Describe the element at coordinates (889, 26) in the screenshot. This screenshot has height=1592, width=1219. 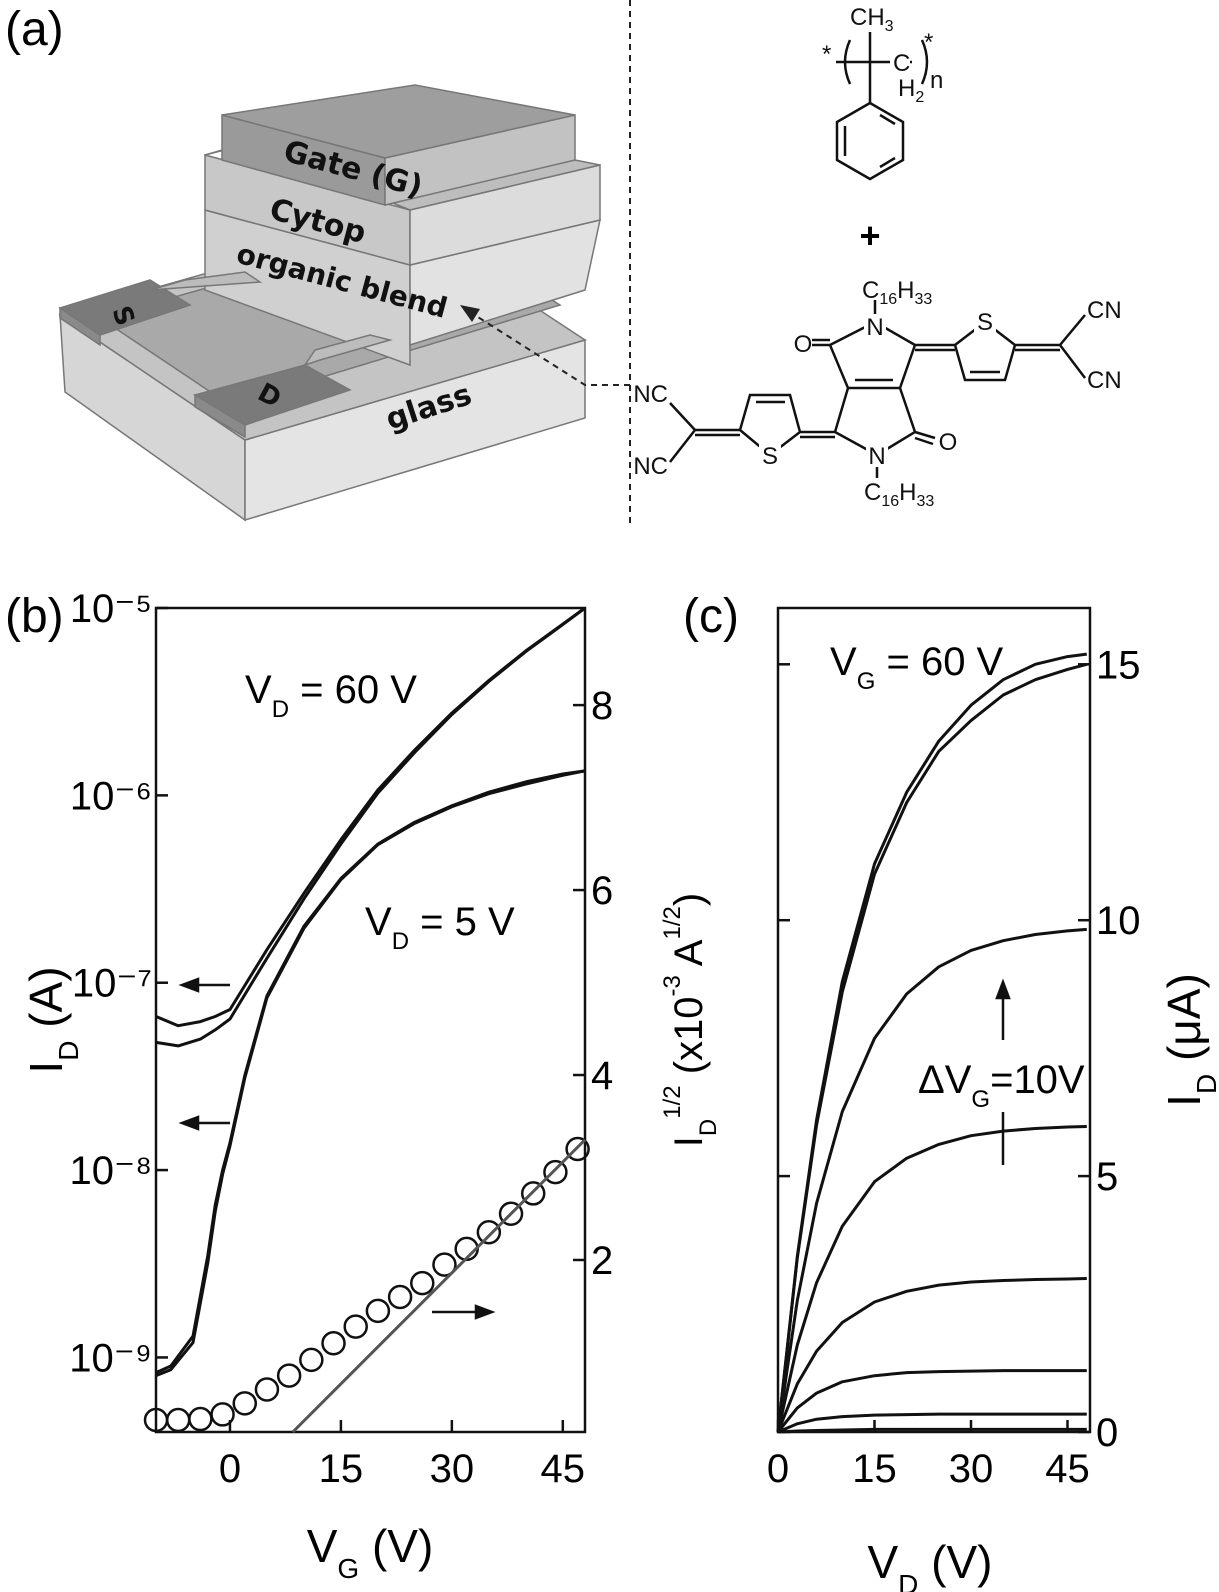
I see `atom-subscript: 3` at that location.